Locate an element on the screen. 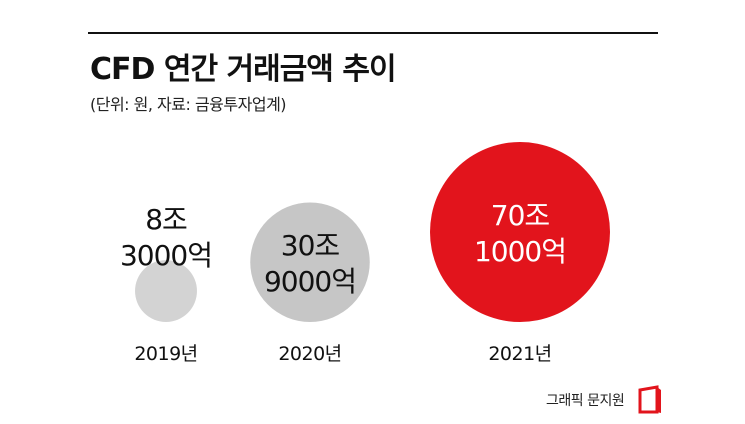 This screenshot has width=745, height=424. publisher-logo-icon is located at coordinates (649, 399).